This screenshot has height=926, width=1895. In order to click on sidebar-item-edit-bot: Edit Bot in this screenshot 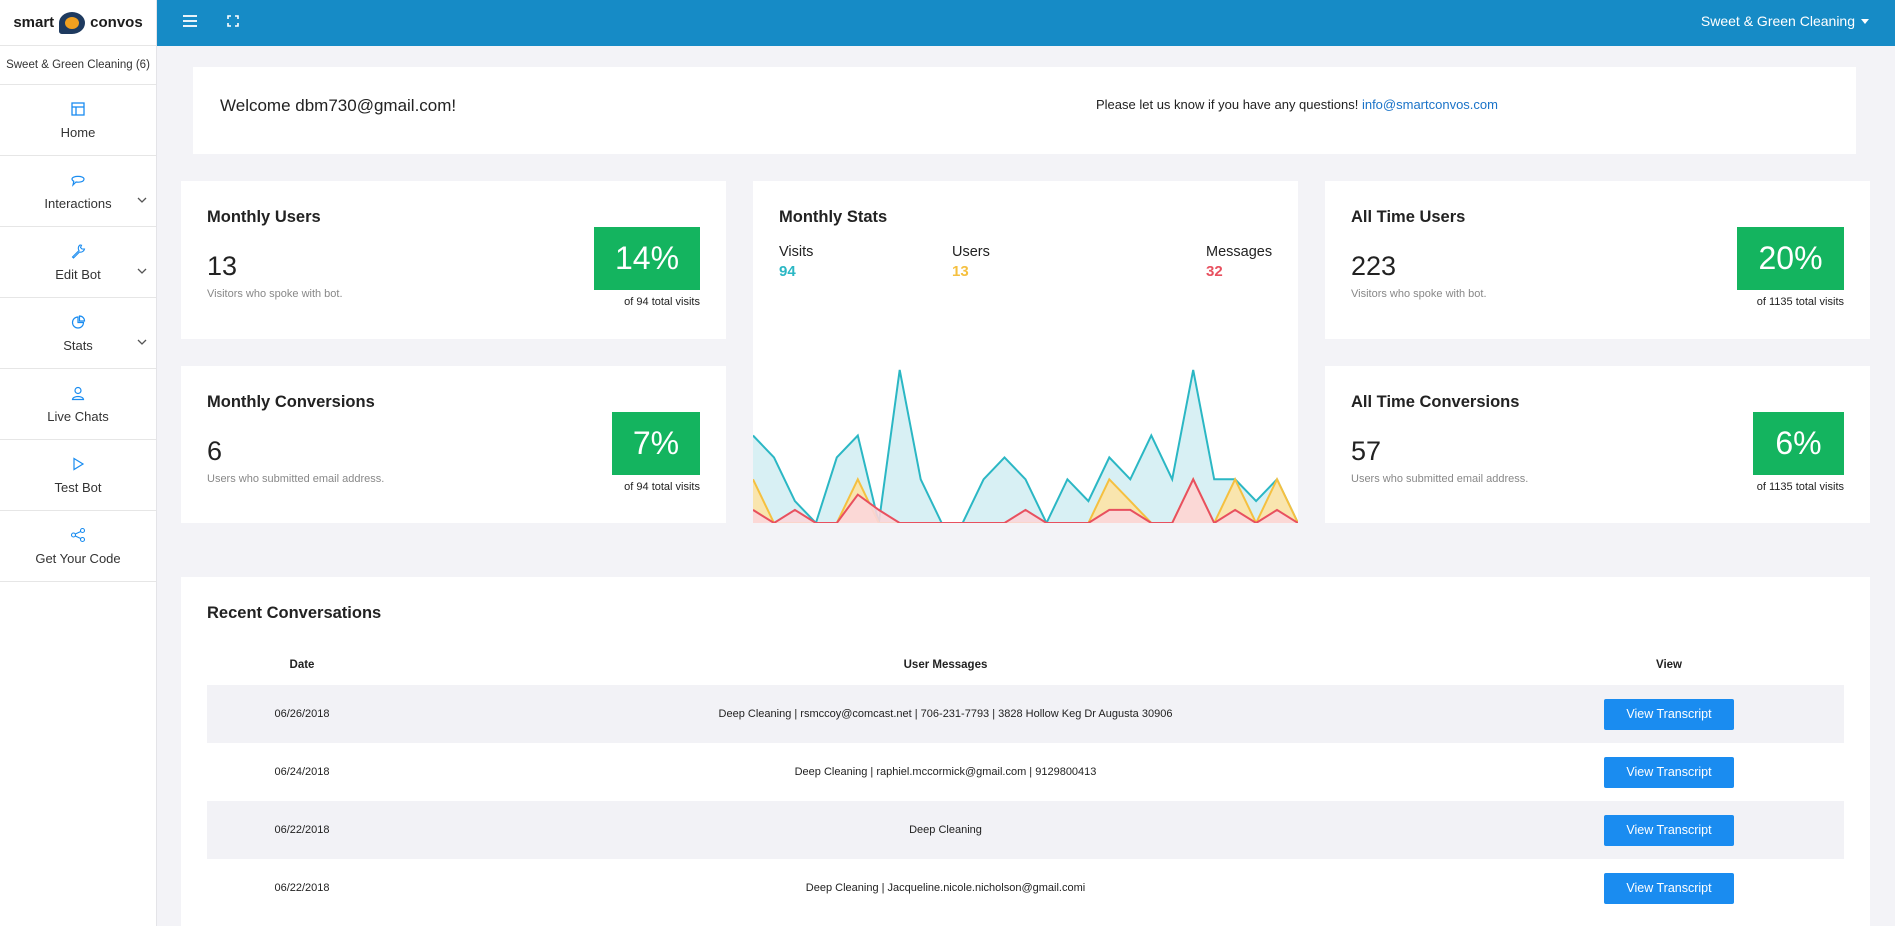, I will do `click(78, 262)`.